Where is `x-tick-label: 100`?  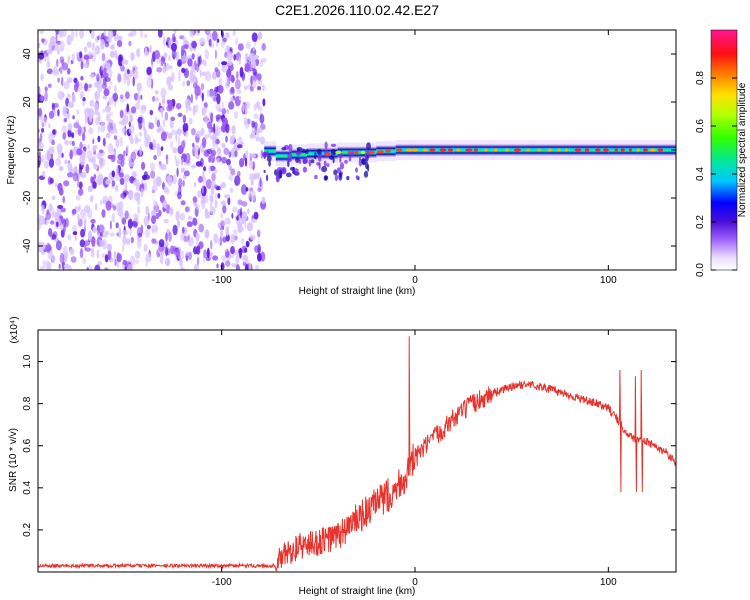
x-tick-label: 100 is located at coordinates (608, 280).